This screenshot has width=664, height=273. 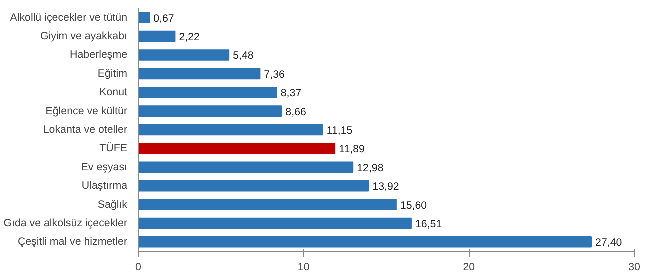 I want to click on data-label: 5,48, so click(x=243, y=56).